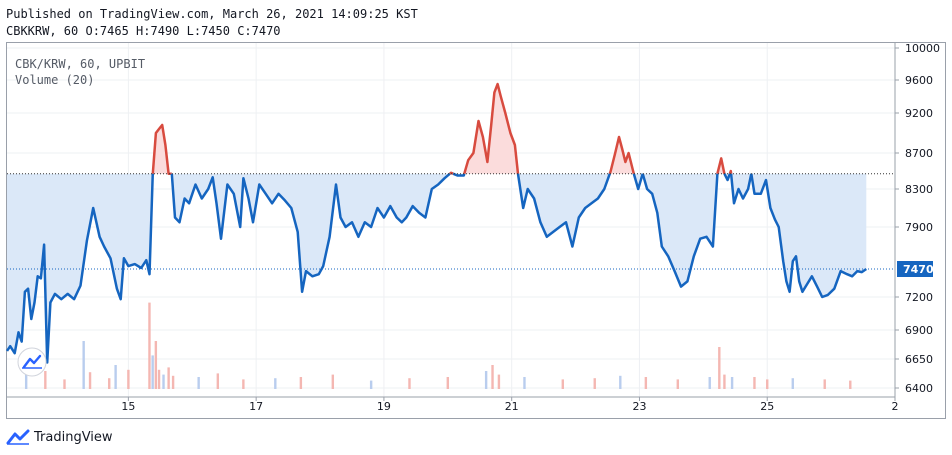  Describe the element at coordinates (384, 406) in the screenshot. I see `time-tick-label: 19` at that location.